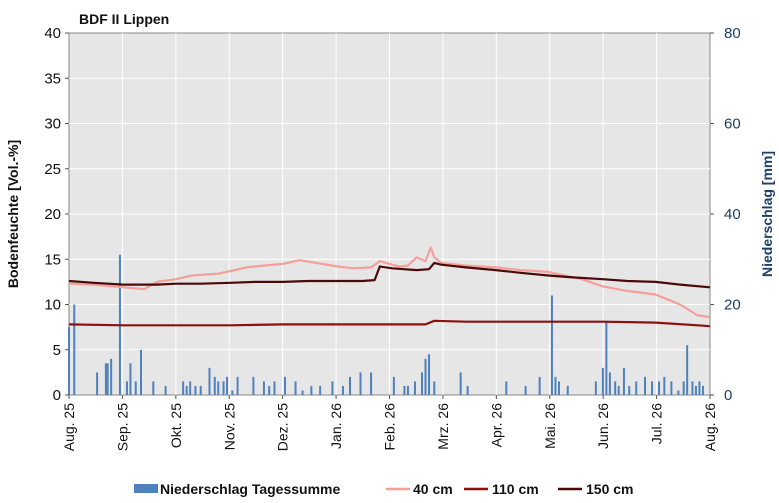  I want to click on y-tick-label: 35, so click(52, 78).